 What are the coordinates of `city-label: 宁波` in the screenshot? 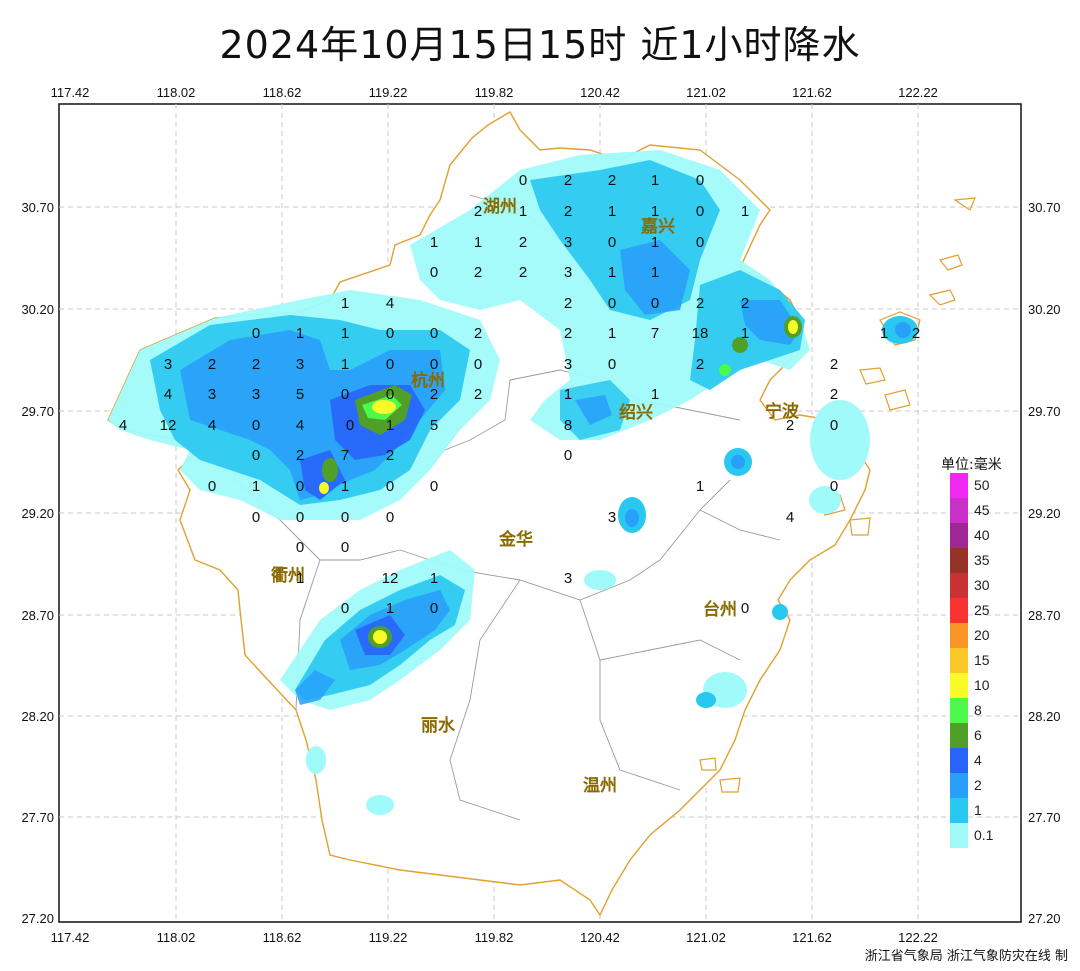 It's located at (782, 411).